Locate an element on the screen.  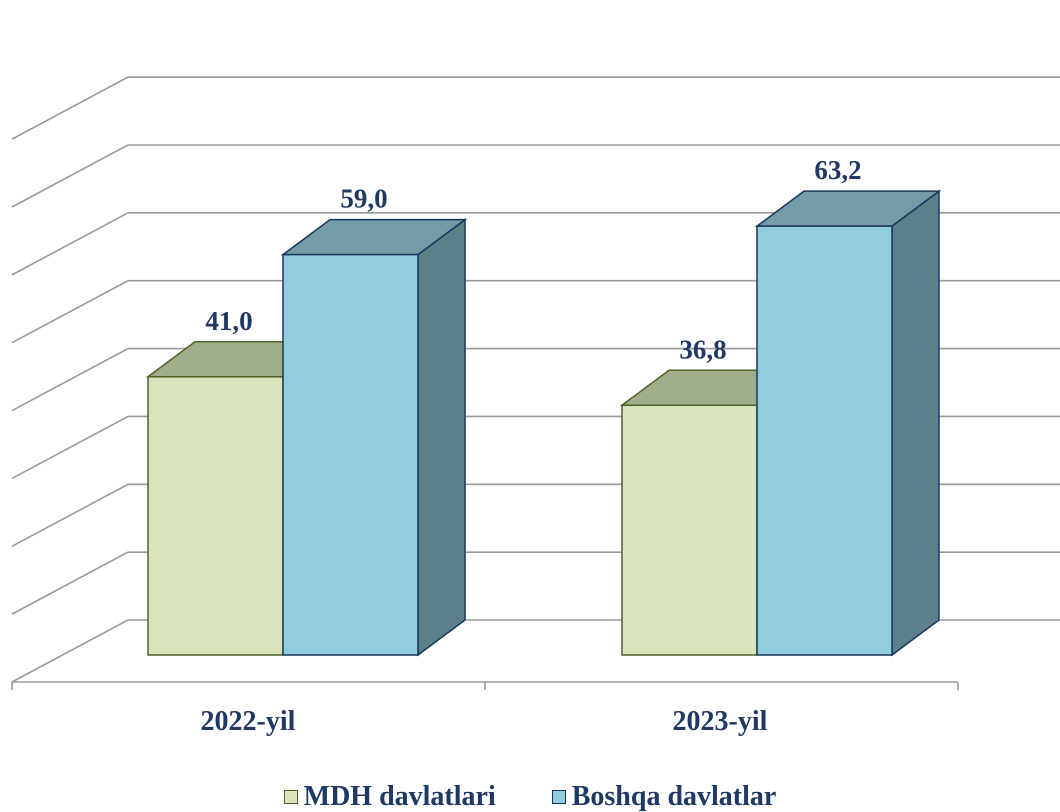
data-label: 41,0 is located at coordinates (228, 321).